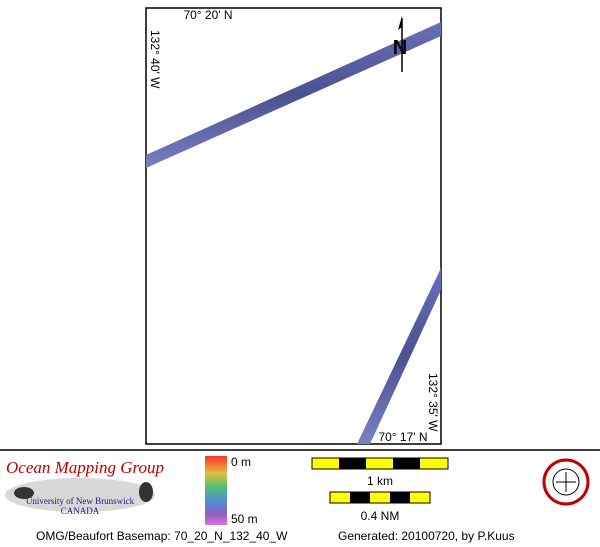  Describe the element at coordinates (155, 59) in the screenshot. I see `longitude-label: 132° 40' W` at that location.